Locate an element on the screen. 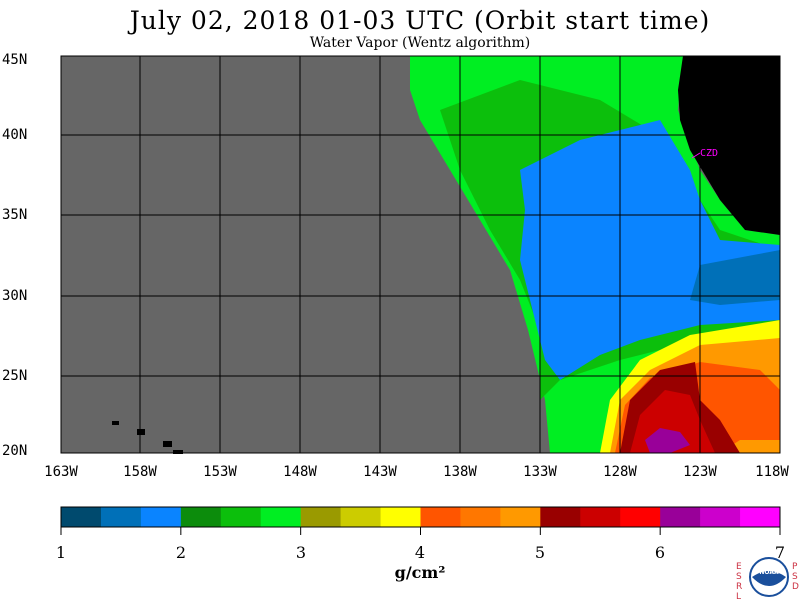 This screenshot has width=800, height=602. lon-label: 128W is located at coordinates (620, 472).